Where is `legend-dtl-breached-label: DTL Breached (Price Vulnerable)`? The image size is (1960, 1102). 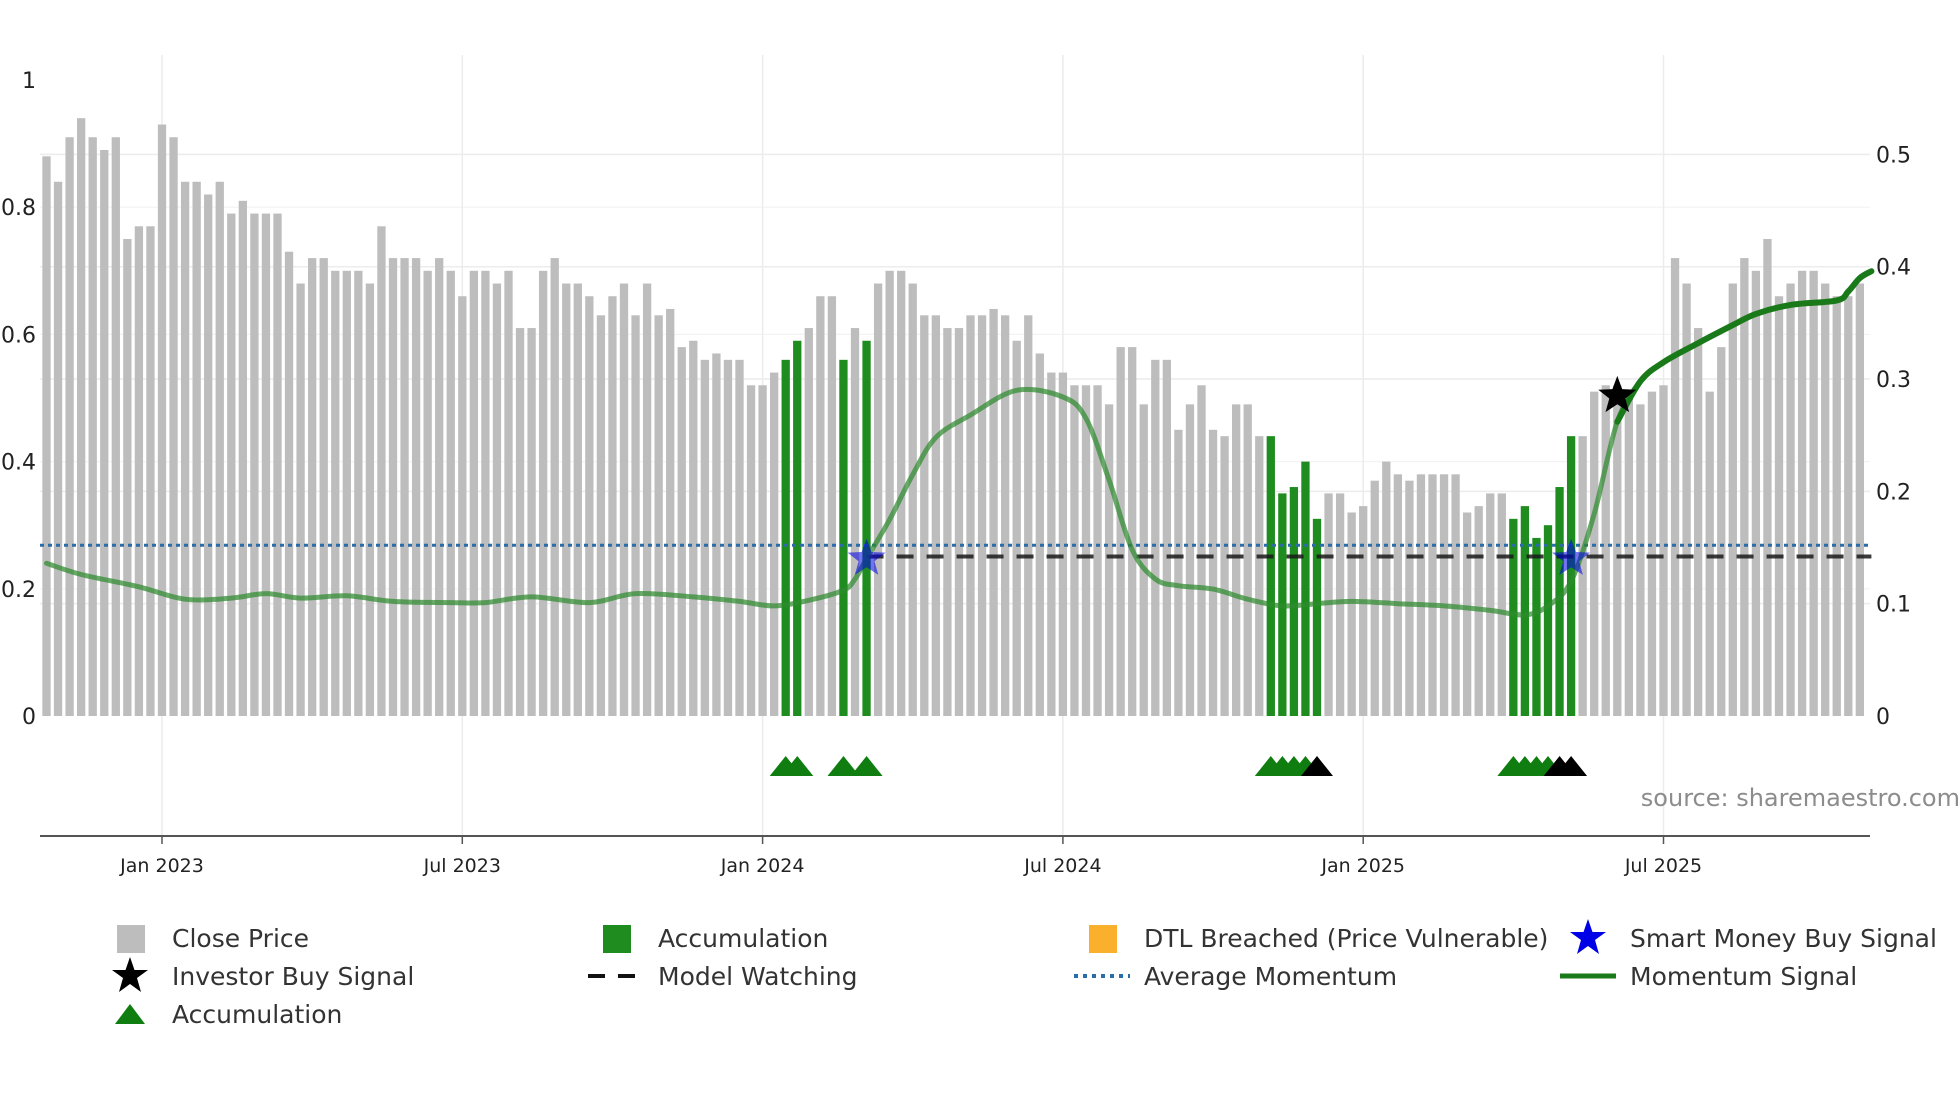
legend-dtl-breached-label: DTL Breached (Price Vulnerable) is located at coordinates (1346, 938).